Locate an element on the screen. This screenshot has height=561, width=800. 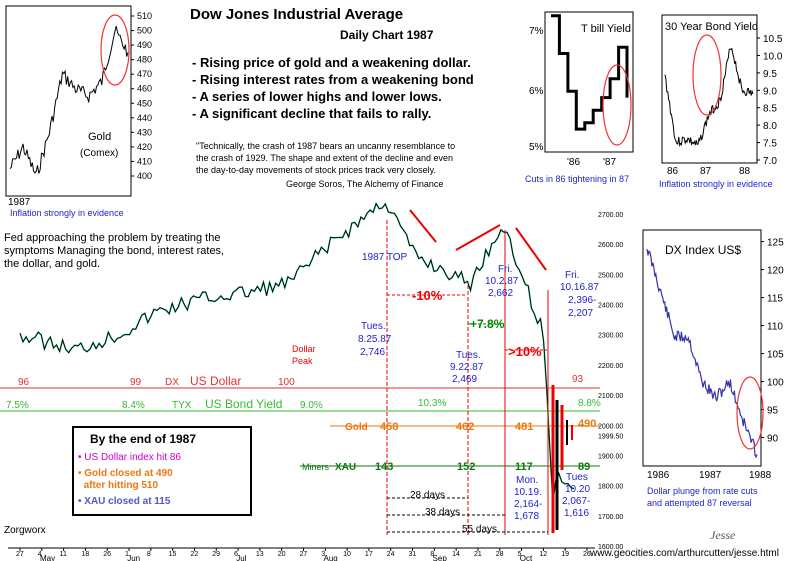
bond-val-1: 7.5% is located at coordinates (17, 405).